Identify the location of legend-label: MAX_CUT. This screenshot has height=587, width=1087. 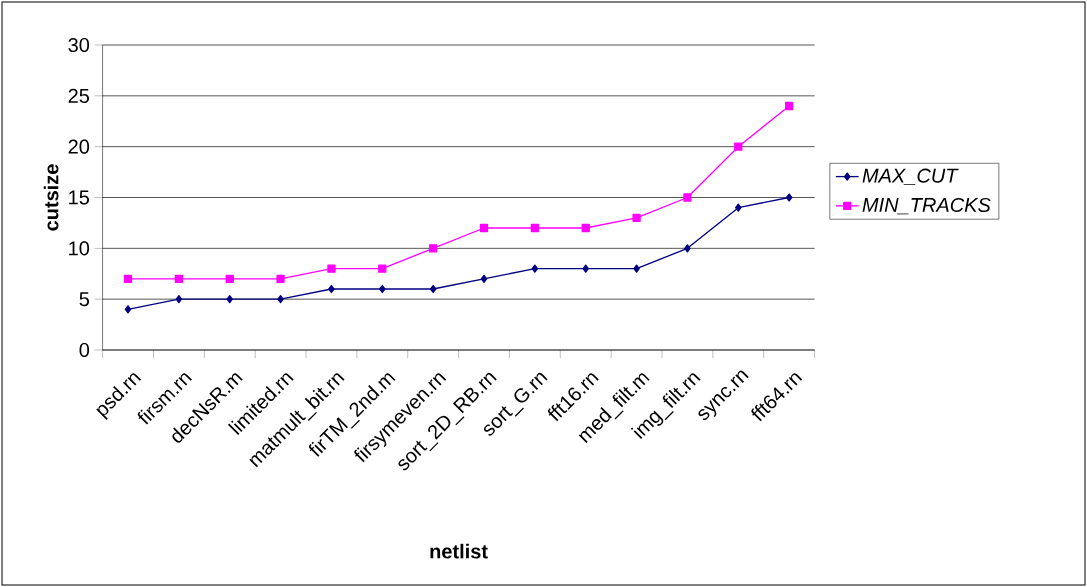
(910, 177).